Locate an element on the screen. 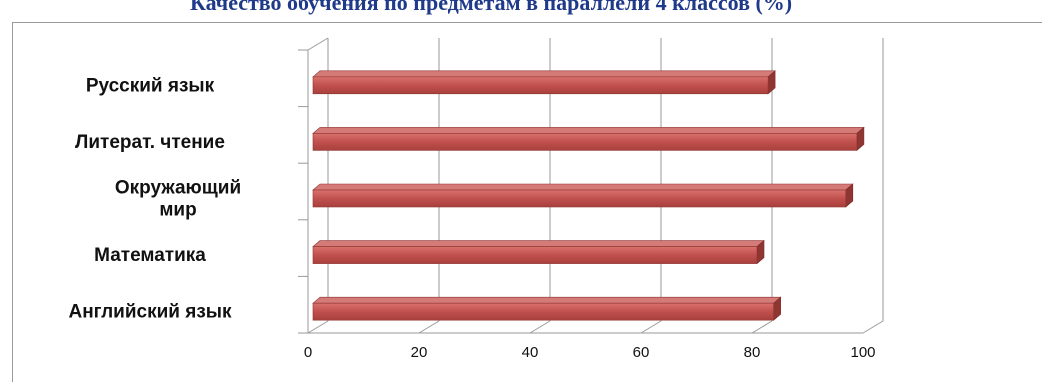  category-label: Окружающий мир is located at coordinates (178, 199).